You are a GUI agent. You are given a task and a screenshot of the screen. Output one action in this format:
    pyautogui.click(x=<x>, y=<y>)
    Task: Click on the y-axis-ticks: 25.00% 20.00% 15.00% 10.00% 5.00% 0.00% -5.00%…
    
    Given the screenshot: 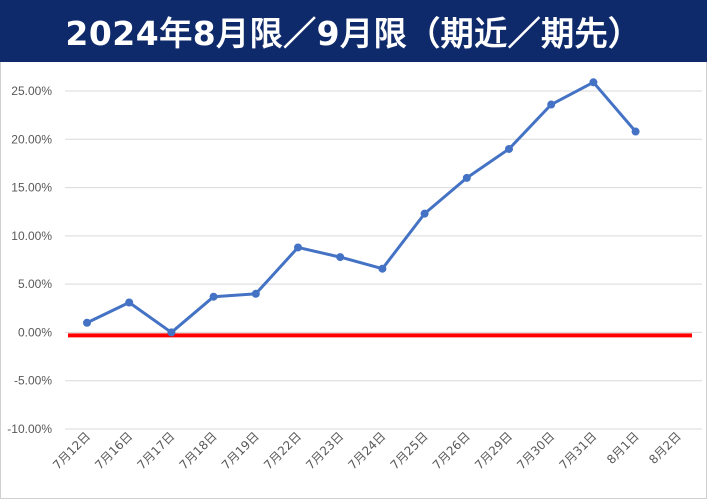 What is the action you would take?
    pyautogui.click(x=29, y=260)
    